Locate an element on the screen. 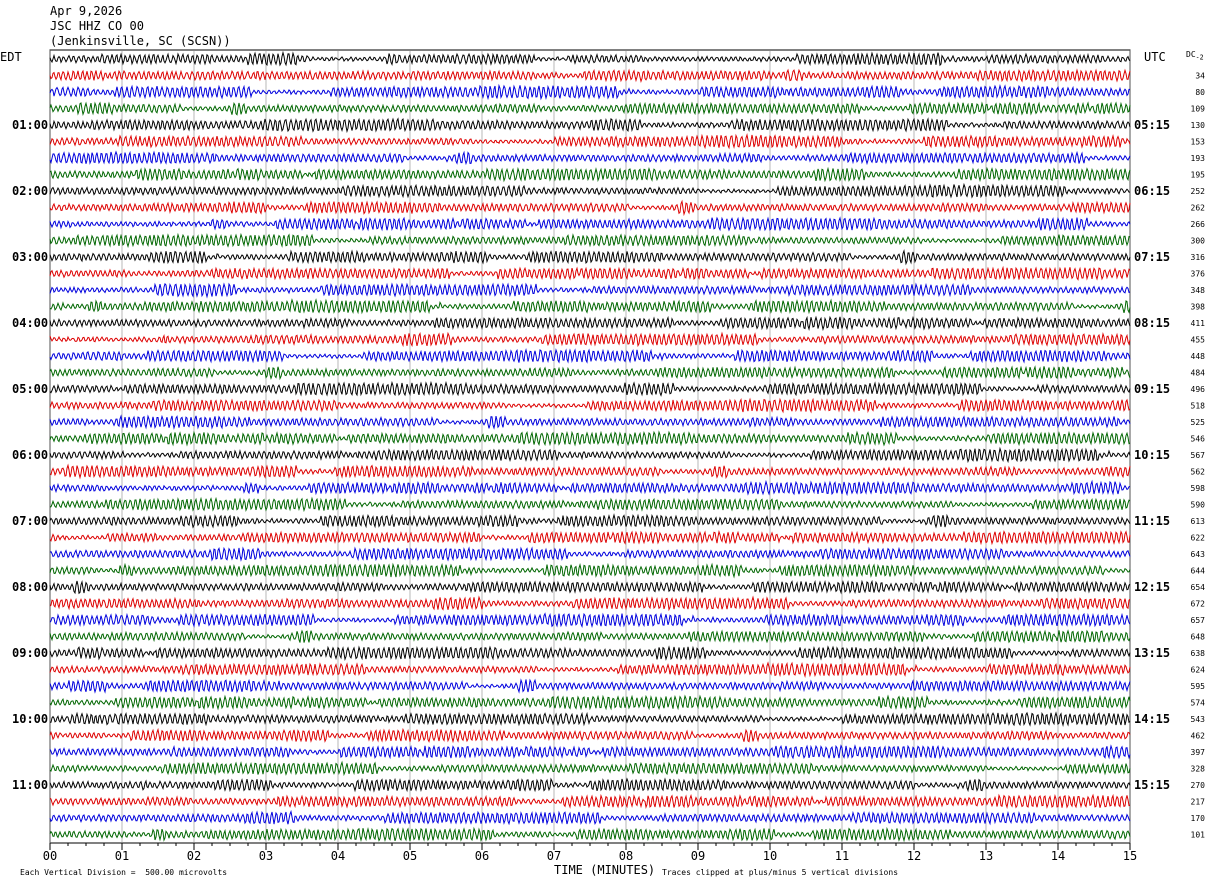 This screenshot has width=1210, height=886. x-tick-label: 13 is located at coordinates (986, 856).